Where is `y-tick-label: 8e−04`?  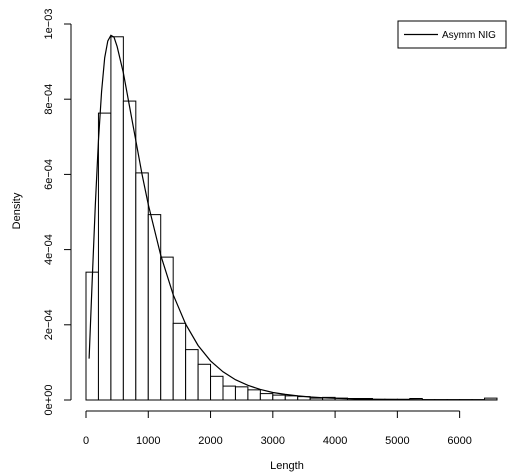 y-tick-label: 8e−04 is located at coordinates (49, 99).